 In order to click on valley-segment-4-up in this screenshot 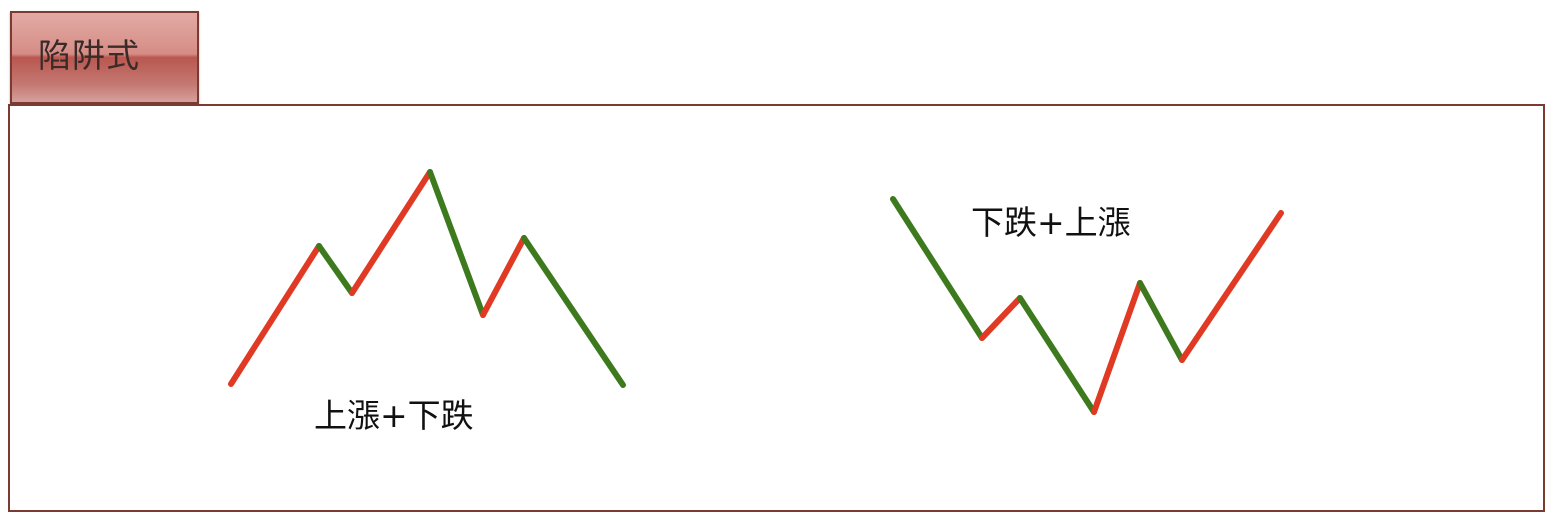, I will do `click(1117, 347)`.